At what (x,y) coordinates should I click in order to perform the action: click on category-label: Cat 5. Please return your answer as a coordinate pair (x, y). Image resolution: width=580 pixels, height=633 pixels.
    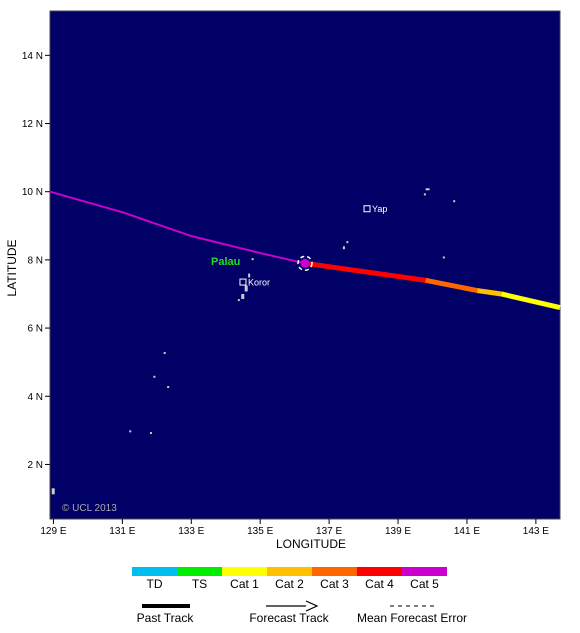
    Looking at the image, I should click on (424, 584).